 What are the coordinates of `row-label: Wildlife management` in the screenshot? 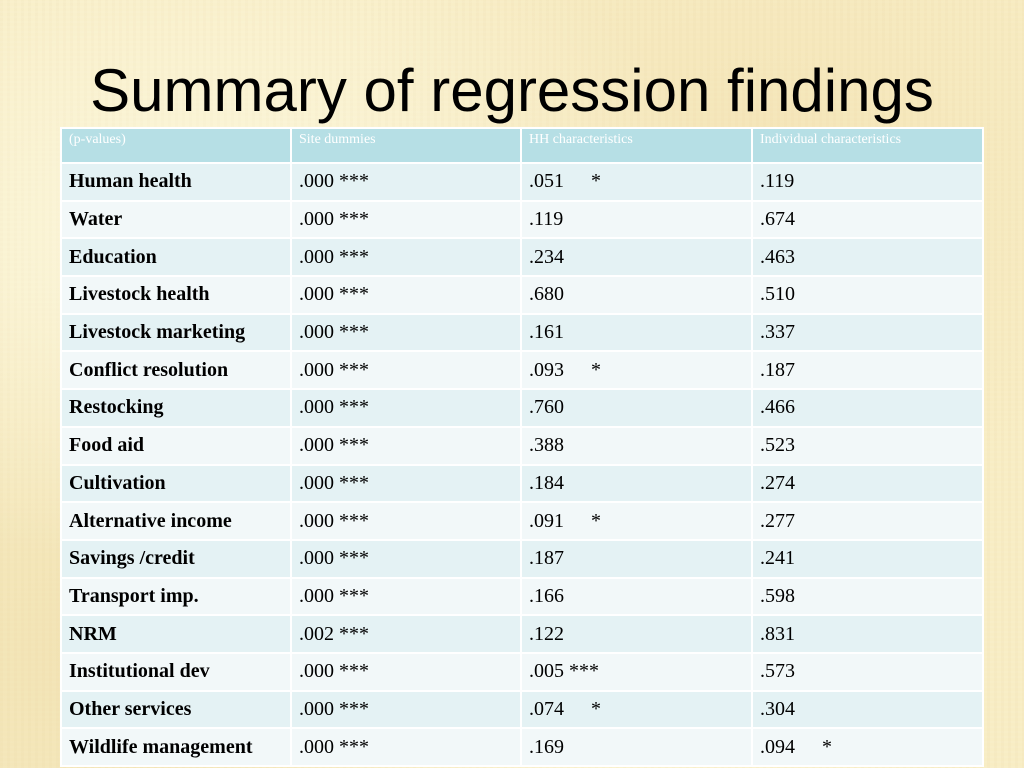 It's located at (176, 747).